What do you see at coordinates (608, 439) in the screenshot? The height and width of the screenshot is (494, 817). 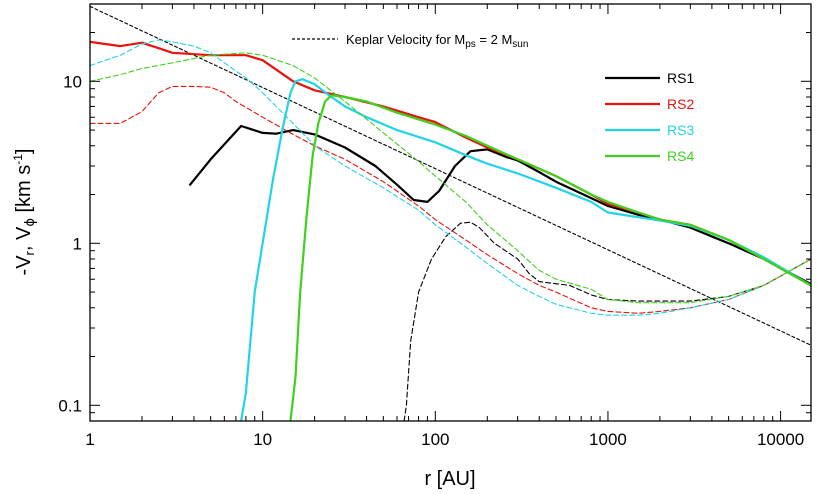 I see `x-tick-label: 1000` at bounding box center [608, 439].